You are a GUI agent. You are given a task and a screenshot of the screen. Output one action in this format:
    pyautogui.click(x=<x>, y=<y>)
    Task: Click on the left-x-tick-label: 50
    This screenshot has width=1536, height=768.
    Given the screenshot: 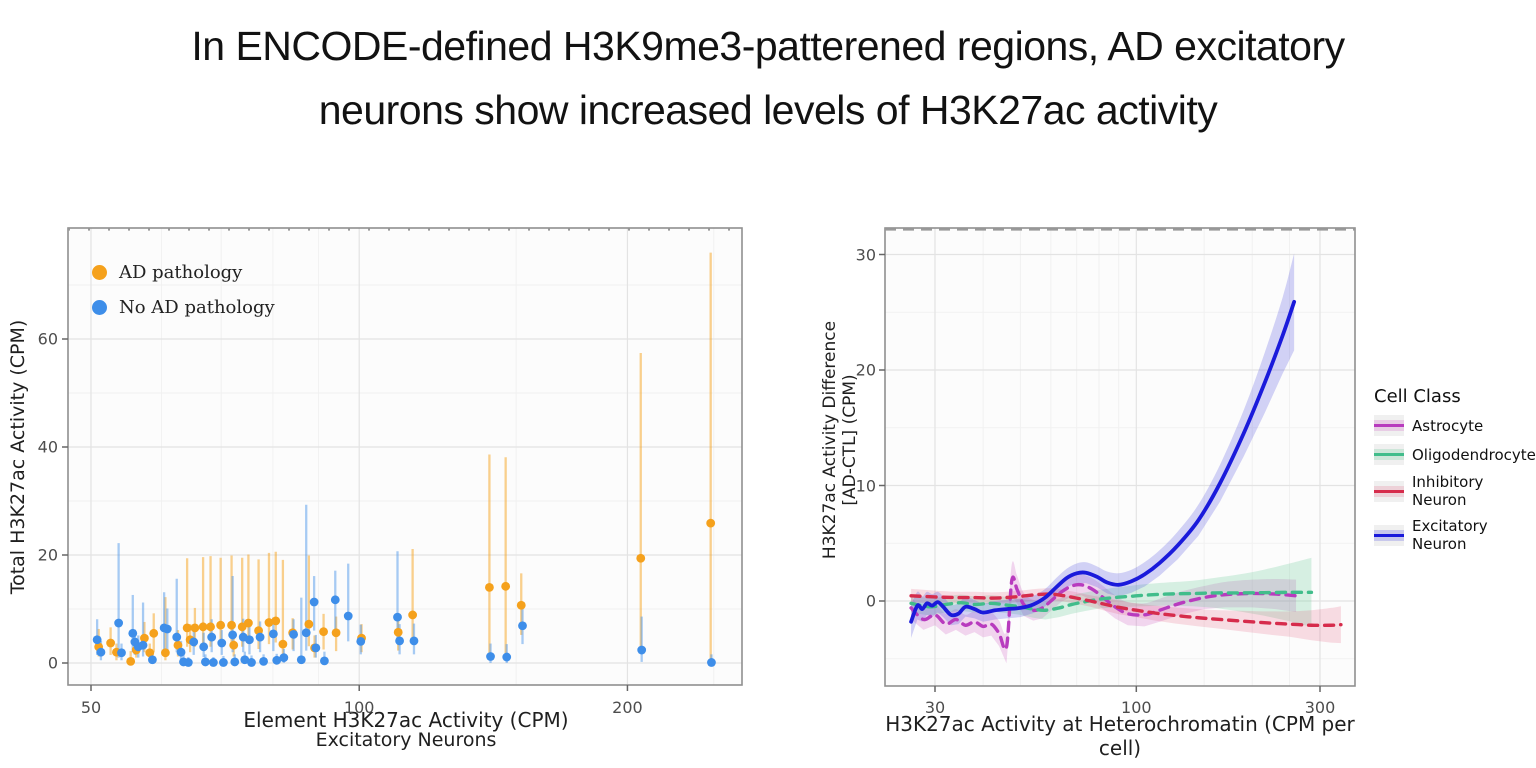 What is the action you would take?
    pyautogui.click(x=91, y=707)
    